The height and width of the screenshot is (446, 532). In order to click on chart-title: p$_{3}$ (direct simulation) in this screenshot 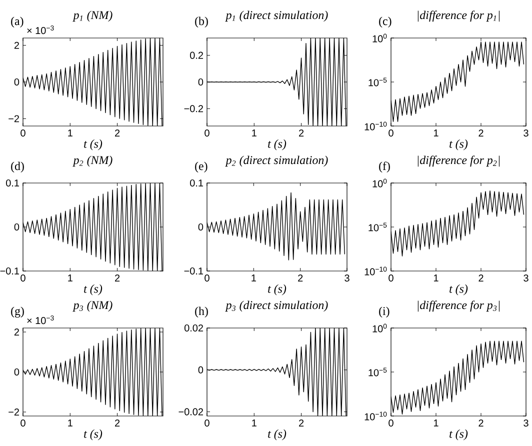, I will do `click(276, 306)`.